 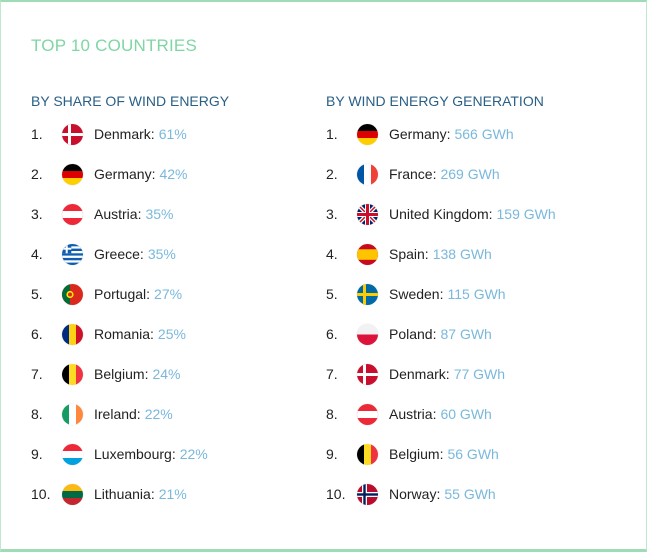 What do you see at coordinates (172, 494) in the screenshot?
I see `country-value: 21%` at bounding box center [172, 494].